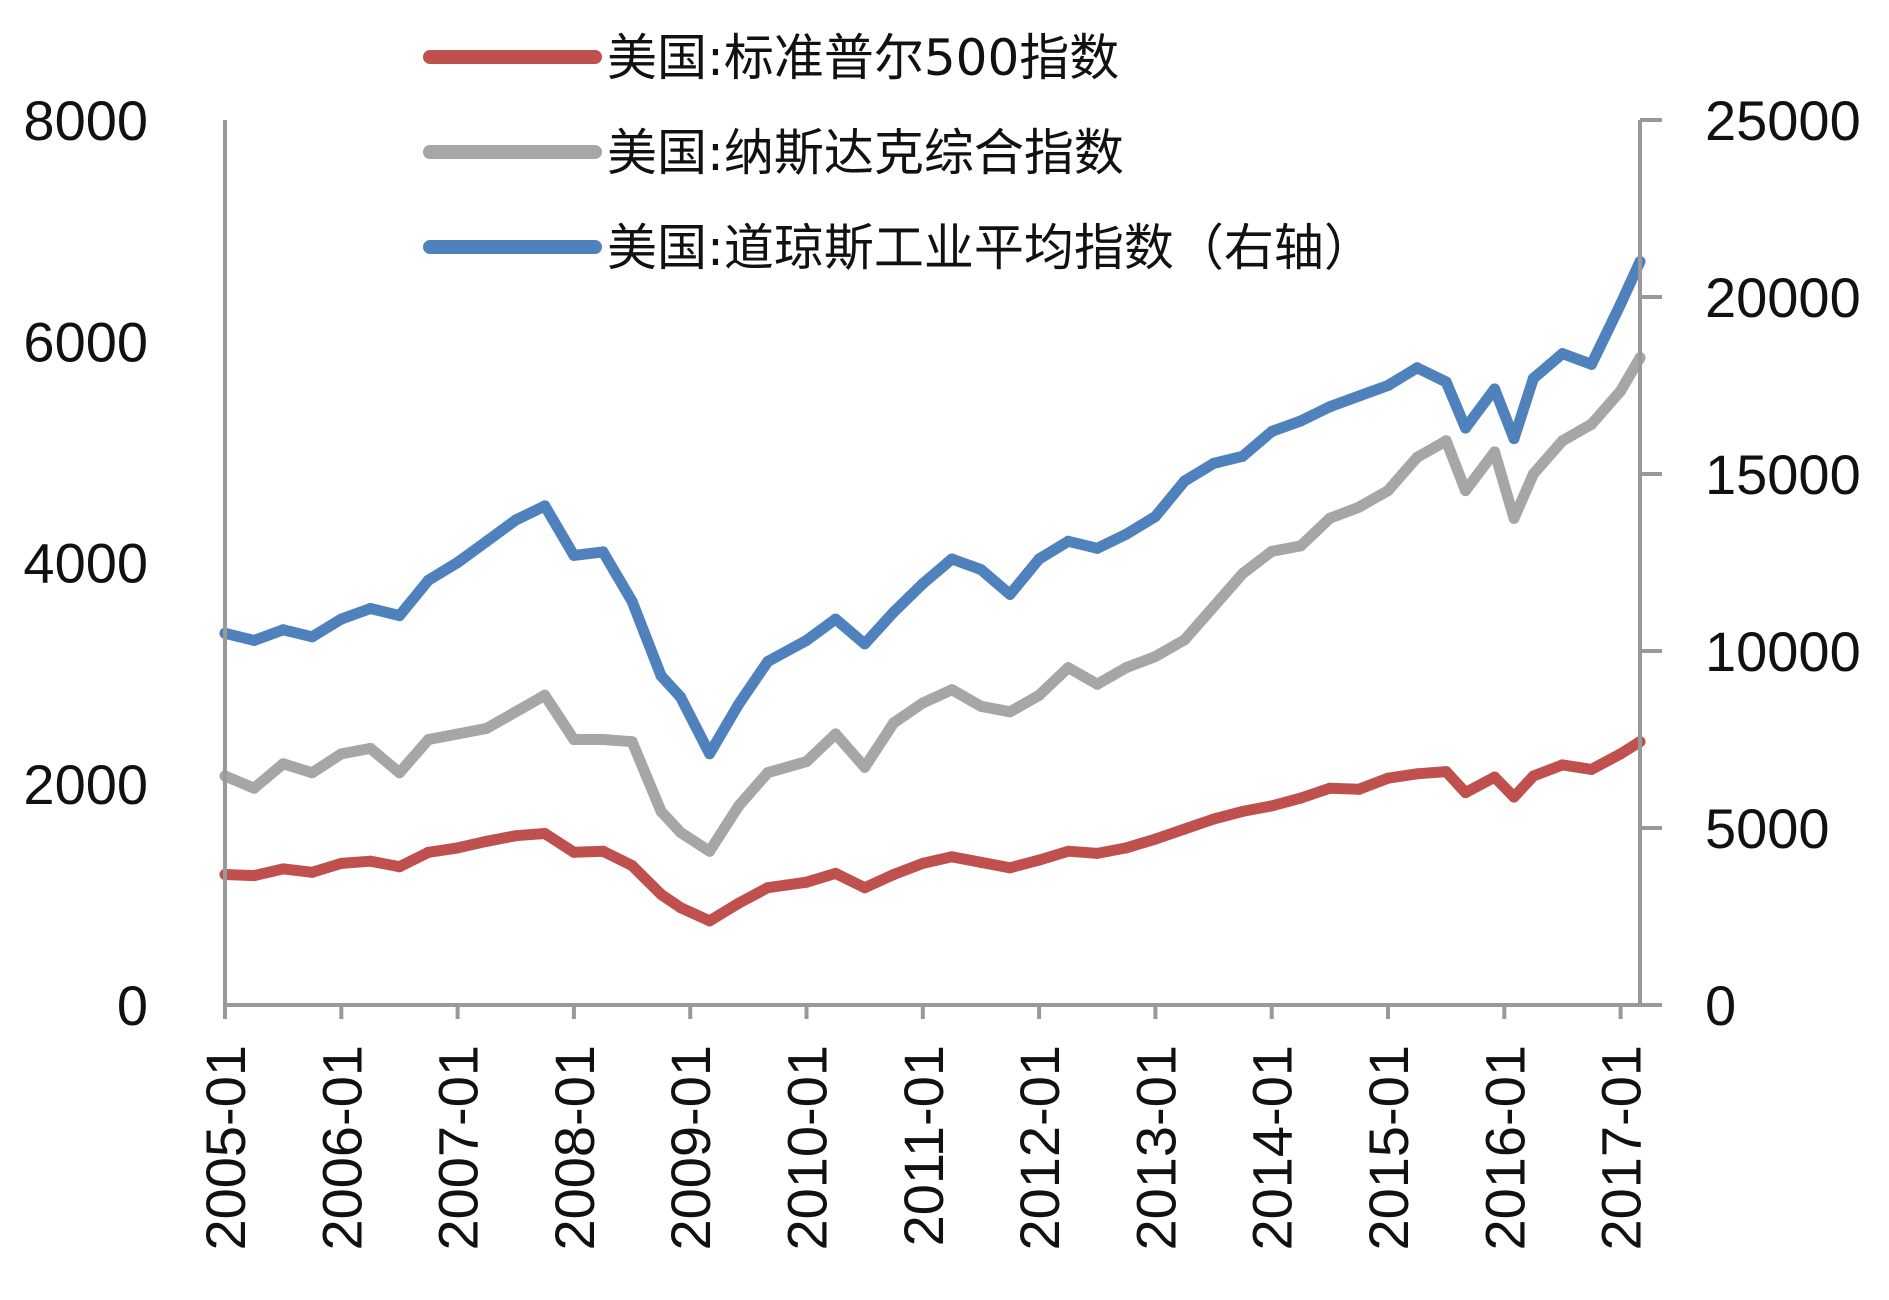 This screenshot has width=1889, height=1300. What do you see at coordinates (85, 563) in the screenshot?
I see `y-tick-label: 4000` at bounding box center [85, 563].